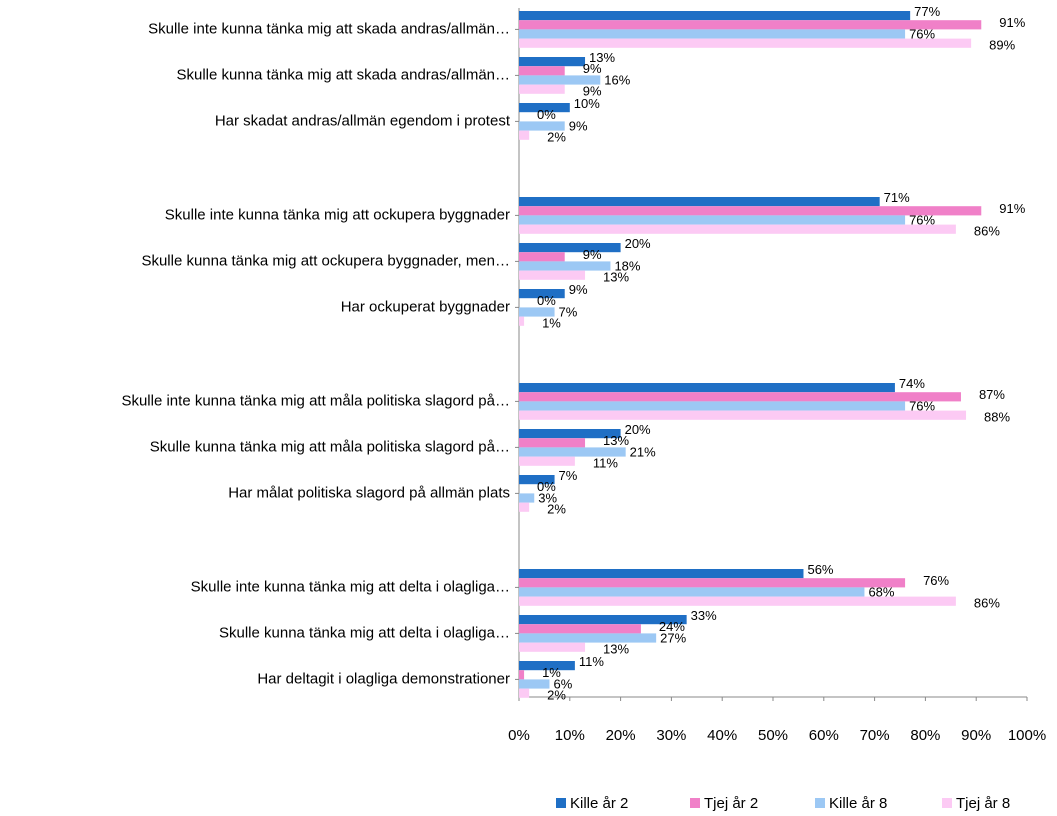 Image resolution: width=1057 pixels, height=816 pixels. What do you see at coordinates (627, 265) in the screenshot?
I see `value-label: 18%` at bounding box center [627, 265].